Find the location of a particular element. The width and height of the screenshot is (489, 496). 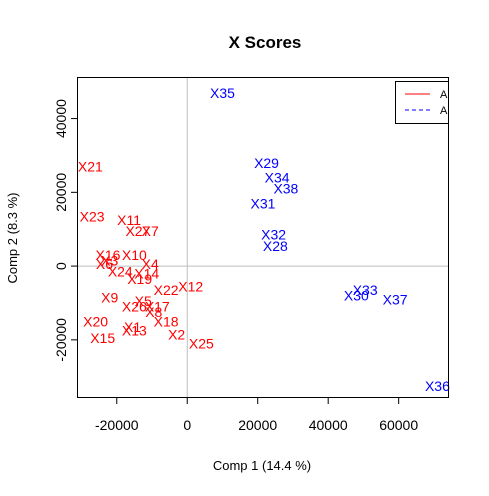

point-label-x22: X22 is located at coordinates (166, 290).